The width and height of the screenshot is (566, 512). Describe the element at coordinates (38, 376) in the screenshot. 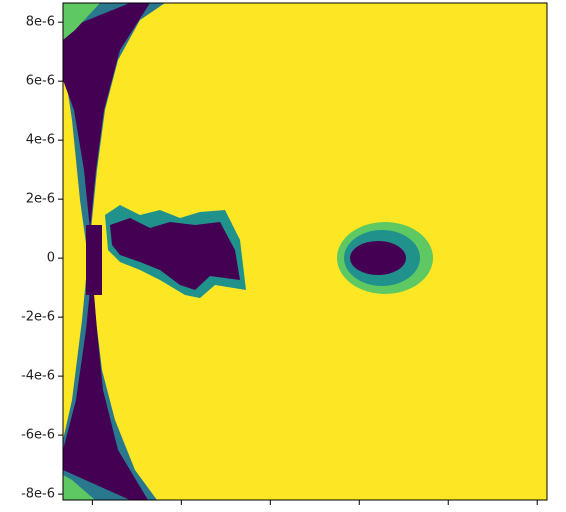

I see `y-tick-label: -4e-6` at that location.